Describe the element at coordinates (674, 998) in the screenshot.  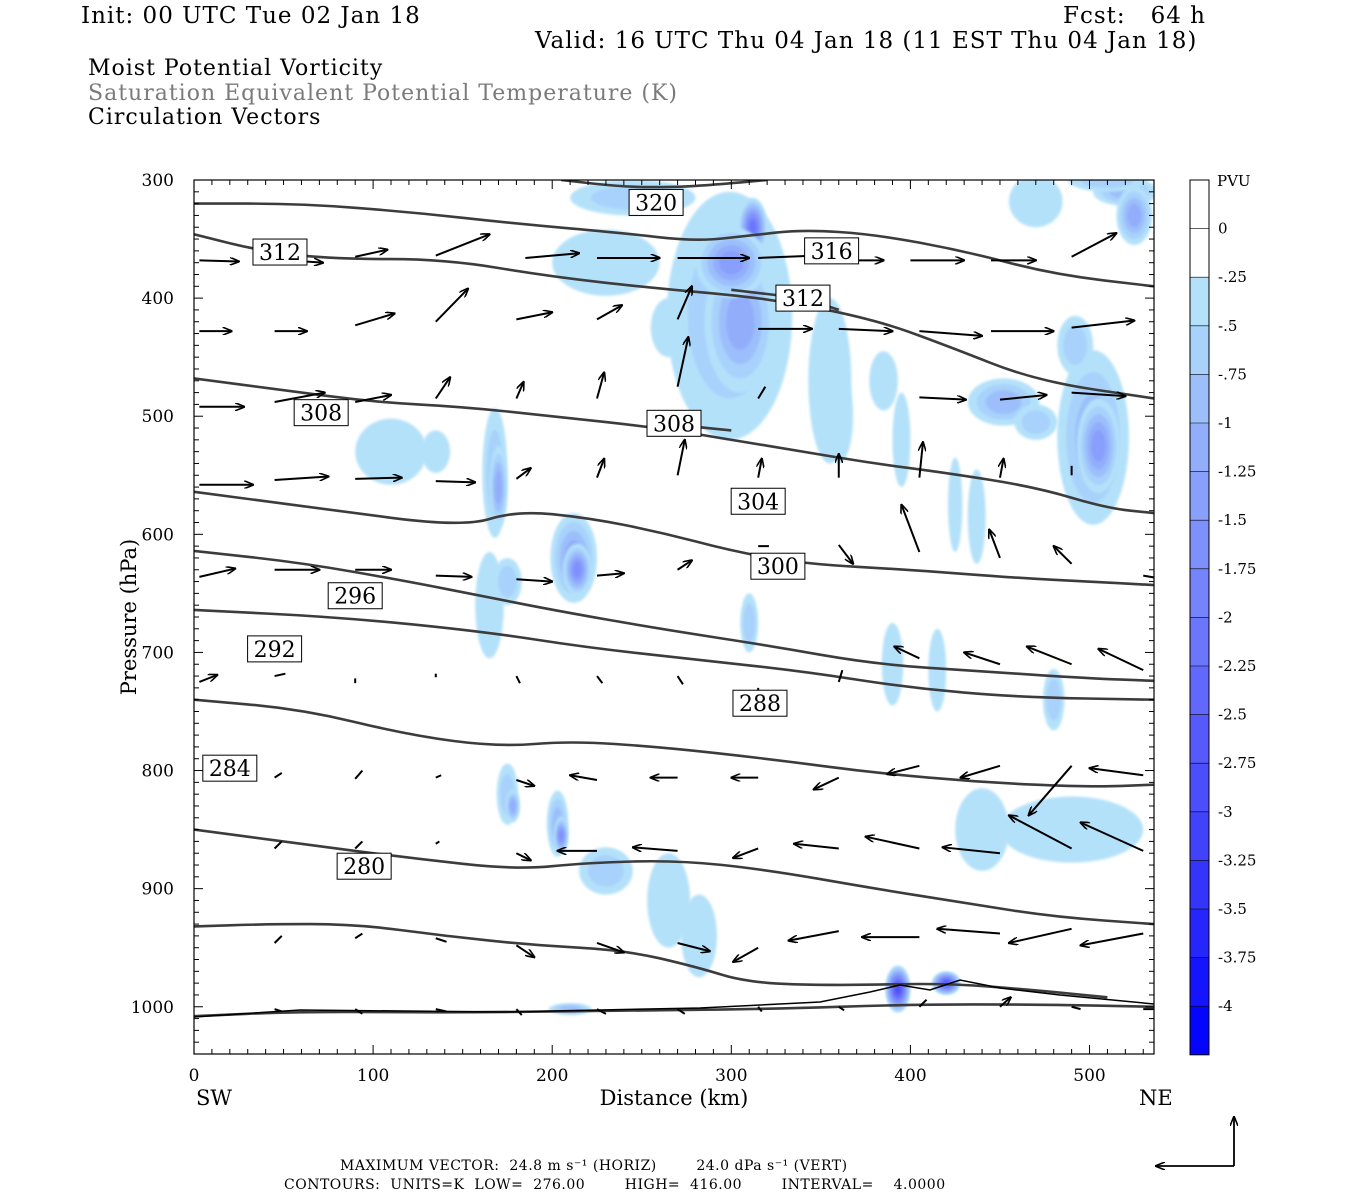
I see `terrain-line` at that location.